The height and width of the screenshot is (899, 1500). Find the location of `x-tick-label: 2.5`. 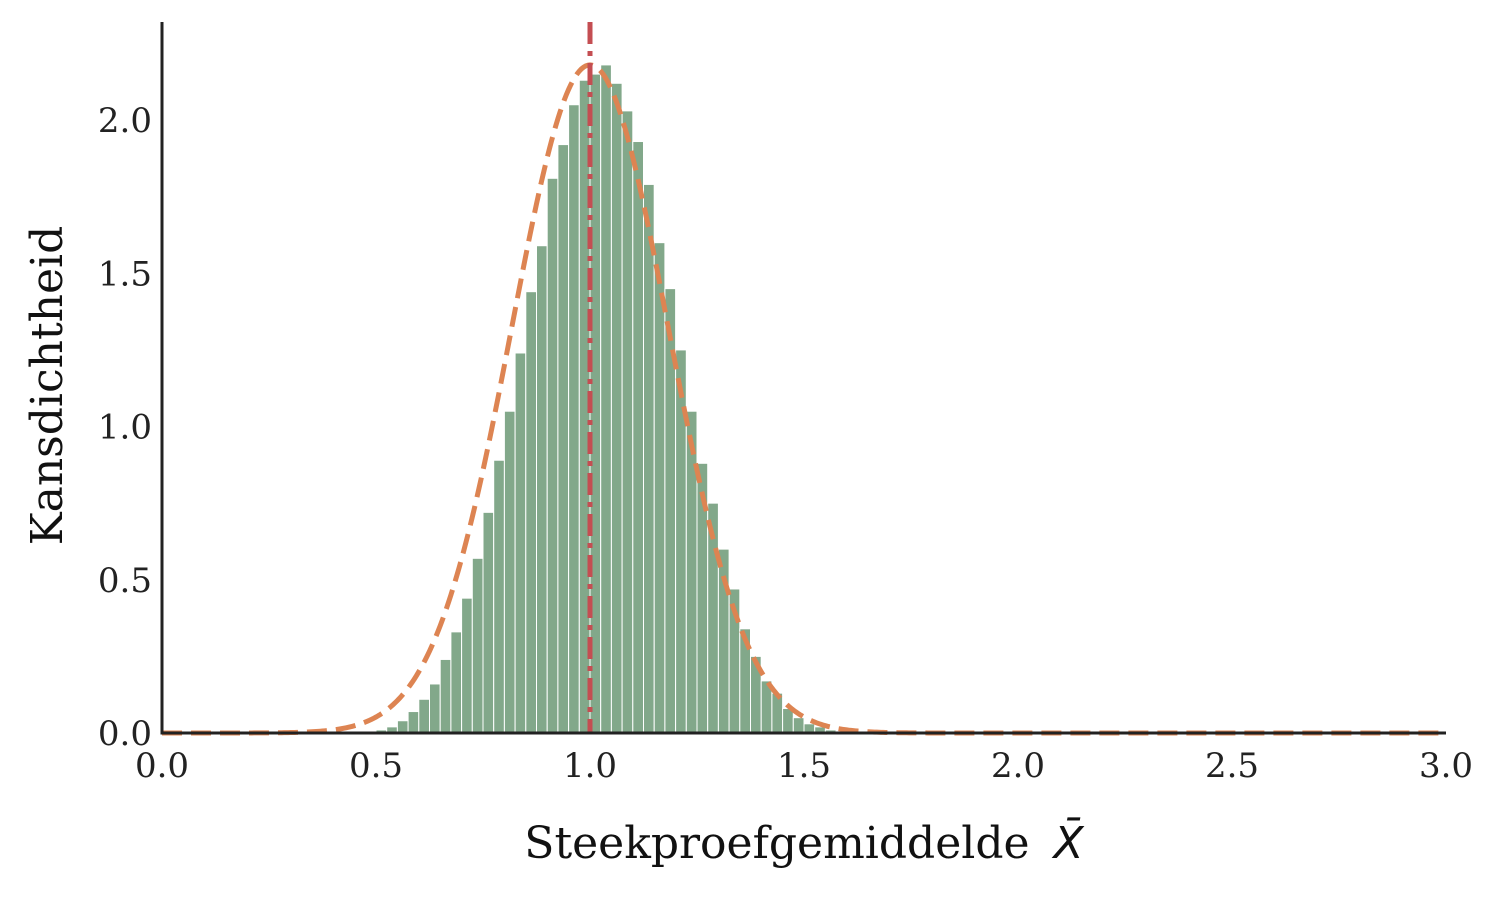

x-tick-label: 2.5 is located at coordinates (1232, 766).